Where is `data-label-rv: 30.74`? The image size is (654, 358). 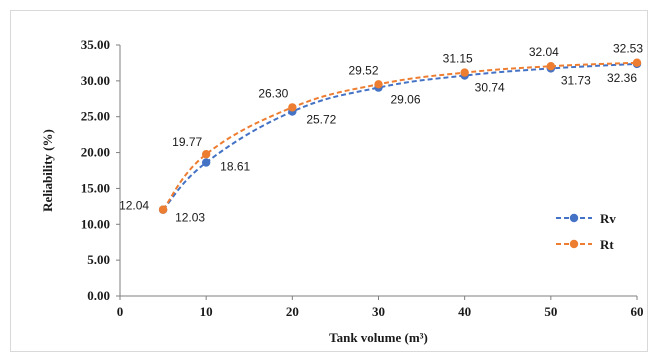
data-label-rv: 30.74 is located at coordinates (490, 88).